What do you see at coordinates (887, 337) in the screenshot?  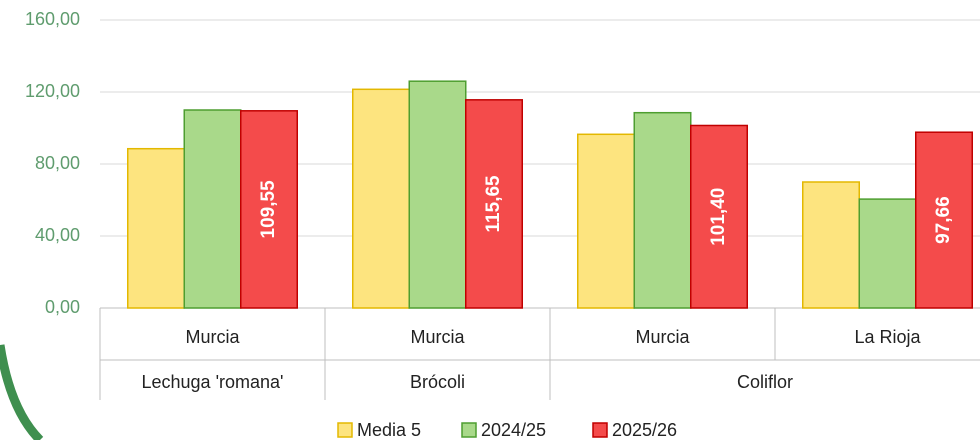 I see `x-tick-label: La Rioja` at bounding box center [887, 337].